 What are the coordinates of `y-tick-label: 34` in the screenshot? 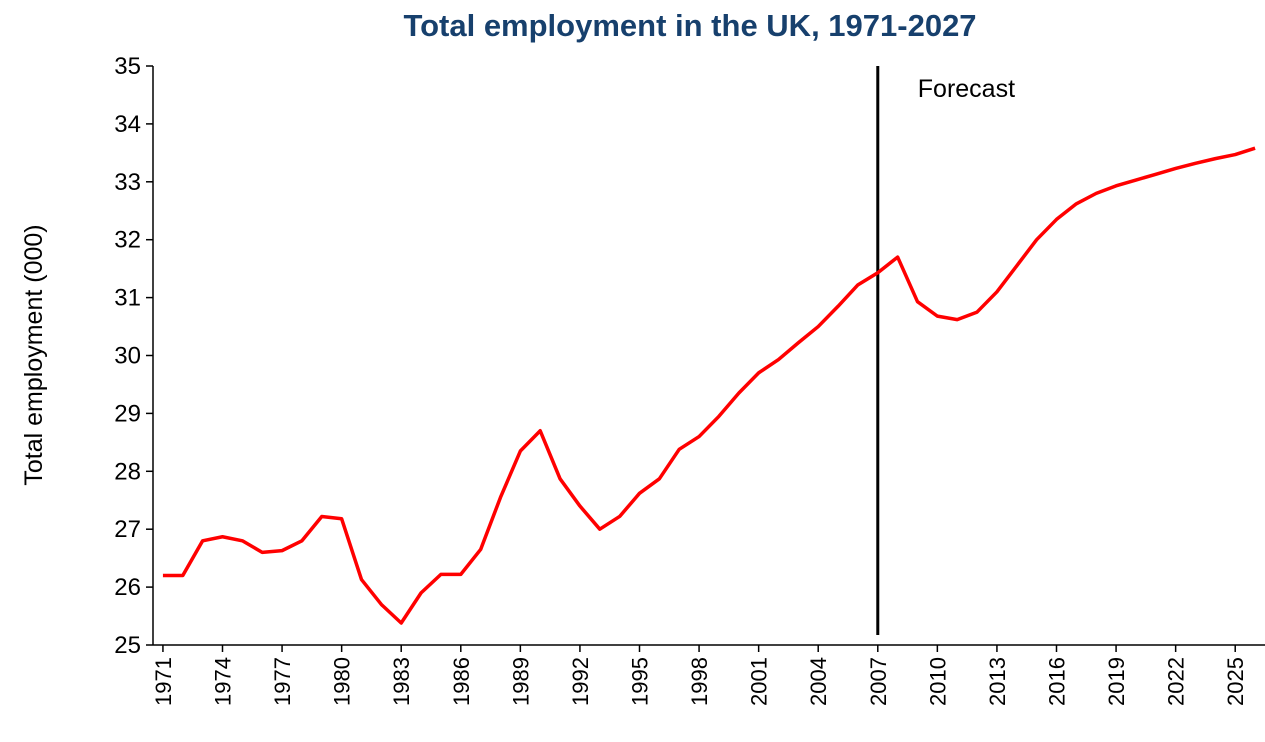 It's located at (127, 124).